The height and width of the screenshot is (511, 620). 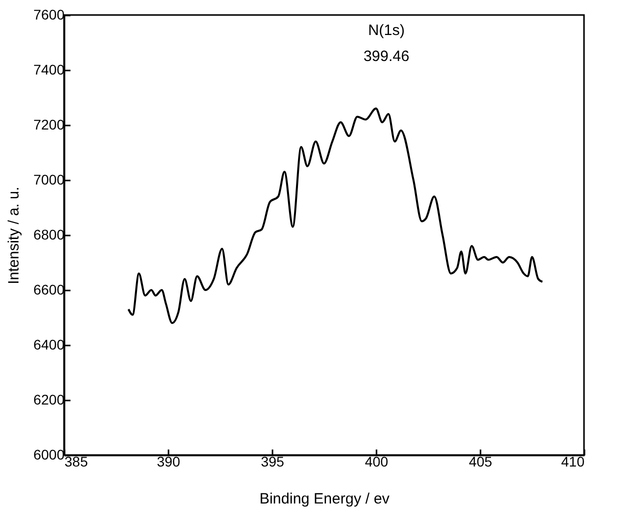 I want to click on x-axis-title: Binding Energy / ev, so click(x=324, y=499).